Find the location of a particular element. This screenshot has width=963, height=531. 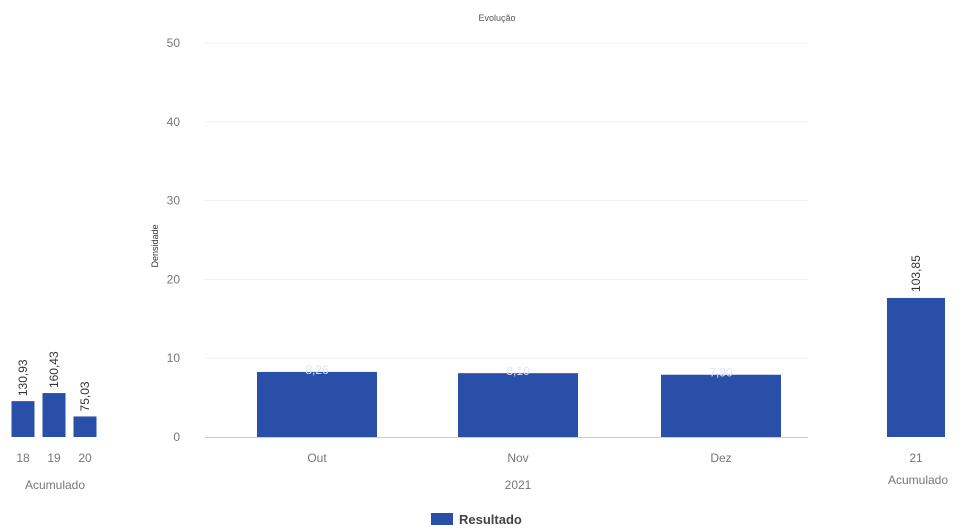

right-x-axis-label: Acumulado is located at coordinates (918, 480).